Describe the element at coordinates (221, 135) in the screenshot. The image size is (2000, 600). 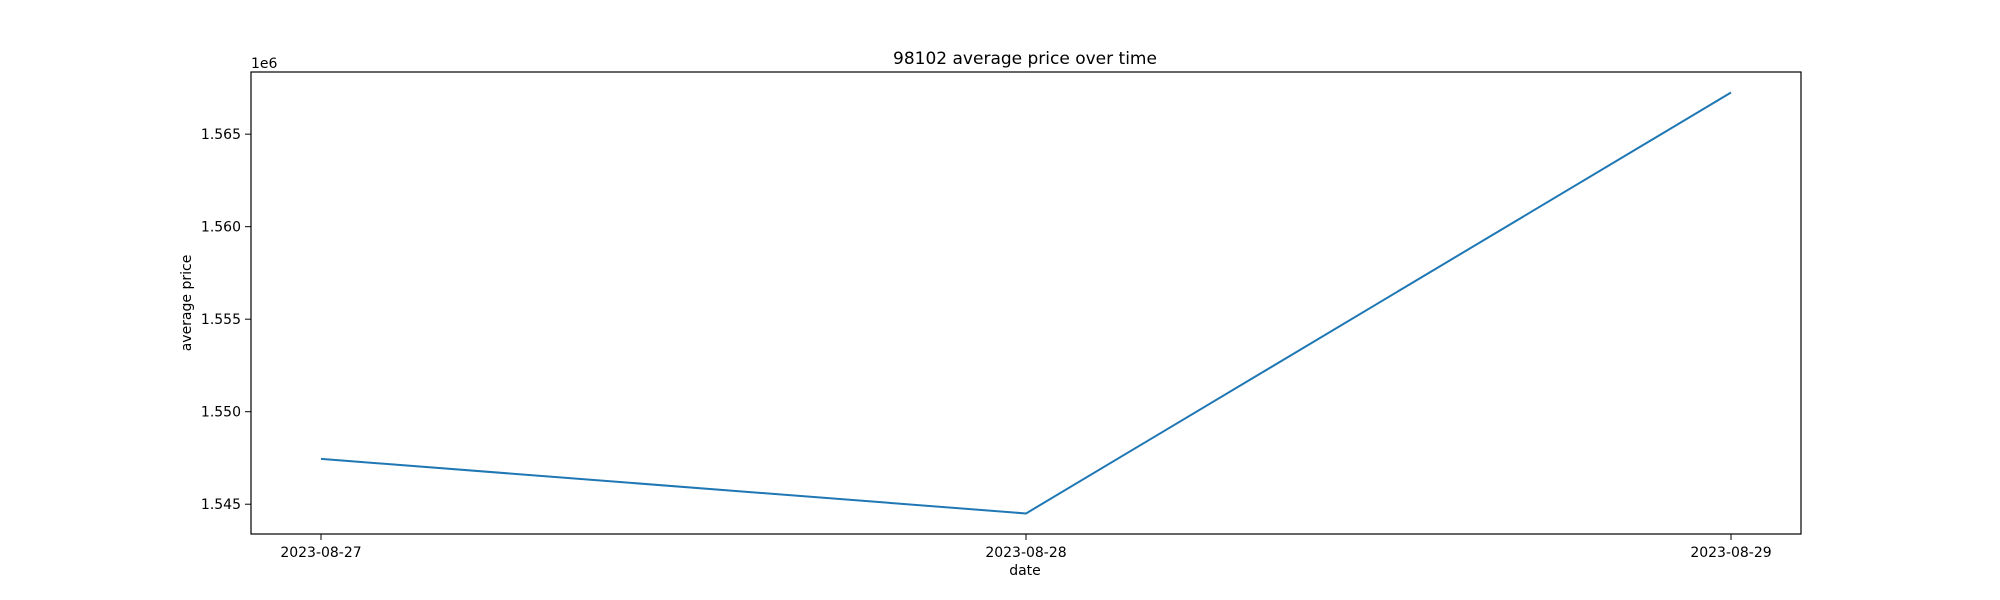
I see `y-tick-label: 1.565` at that location.